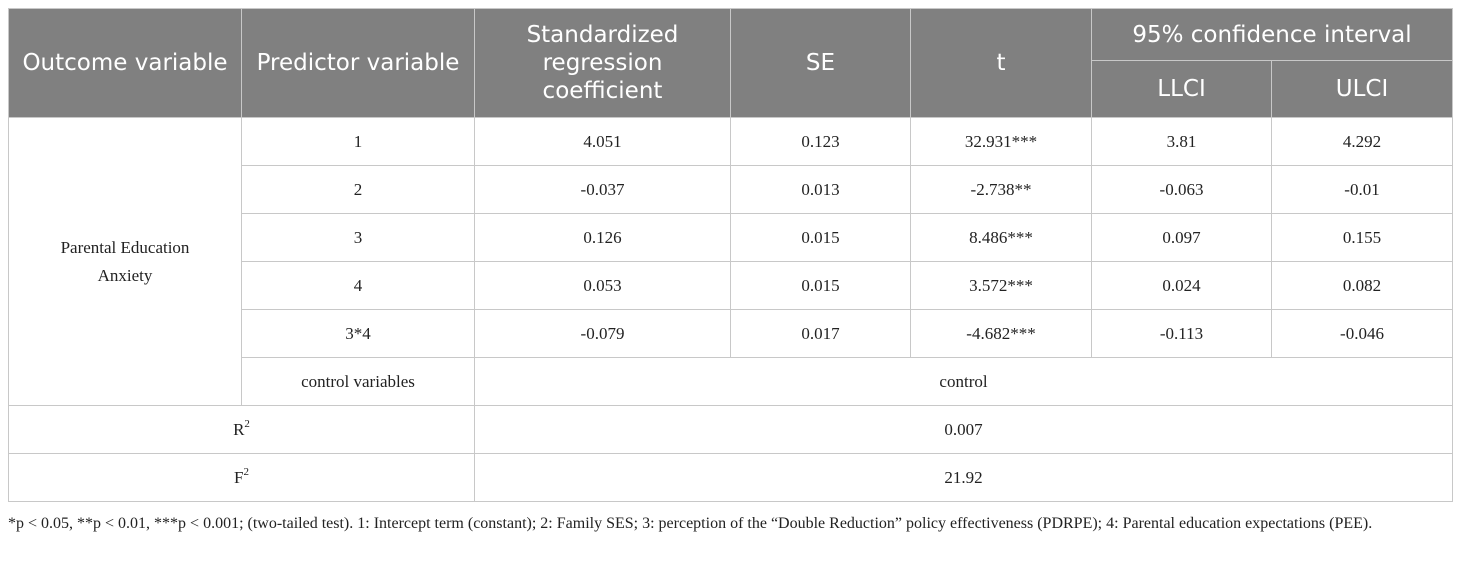 The height and width of the screenshot is (566, 1460). Describe the element at coordinates (358, 141) in the screenshot. I see `predictor-cell: 1` at that location.